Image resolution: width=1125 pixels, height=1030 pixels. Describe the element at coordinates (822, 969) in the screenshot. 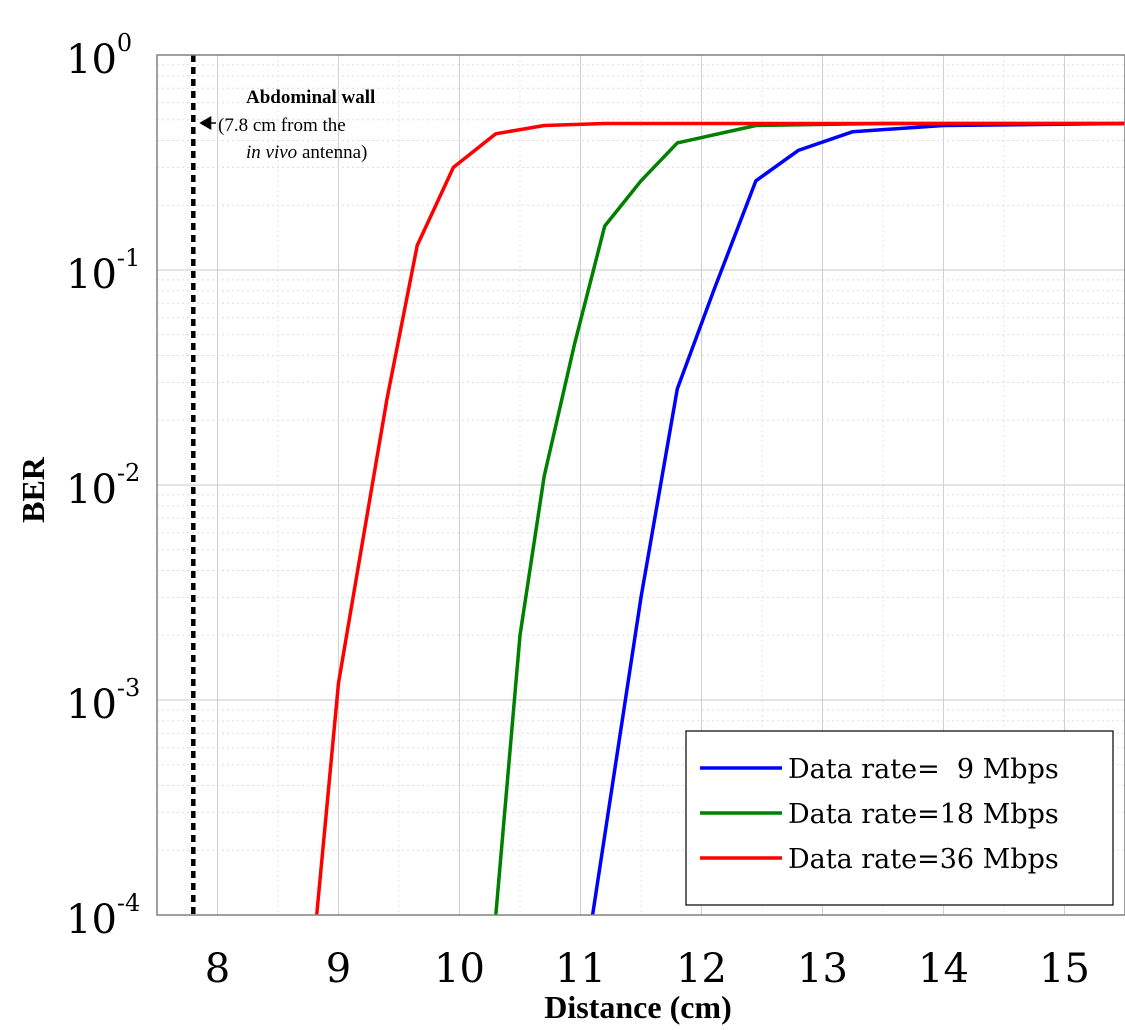

I see `x-tick-label: 13` at that location.